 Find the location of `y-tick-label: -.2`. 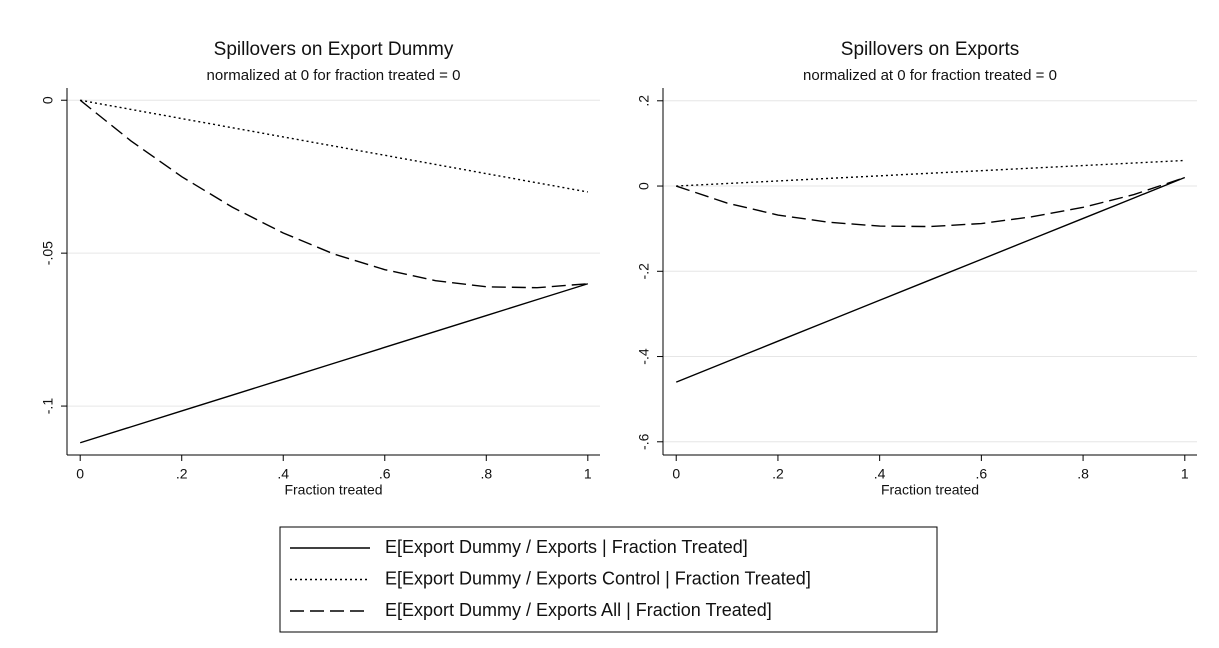

y-tick-label: -.2 is located at coordinates (644, 271).